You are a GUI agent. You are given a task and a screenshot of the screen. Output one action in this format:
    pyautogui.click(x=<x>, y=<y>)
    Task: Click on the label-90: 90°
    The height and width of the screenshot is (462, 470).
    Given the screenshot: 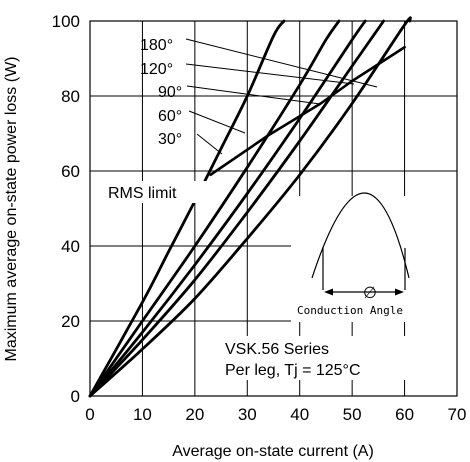 What is the action you would take?
    pyautogui.click(x=170, y=92)
    